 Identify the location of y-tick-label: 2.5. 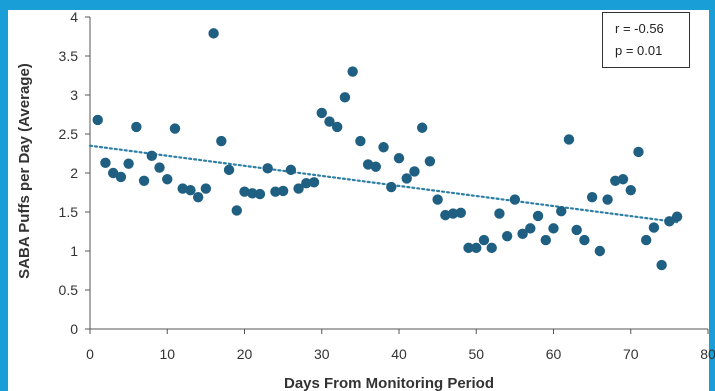
(69, 134).